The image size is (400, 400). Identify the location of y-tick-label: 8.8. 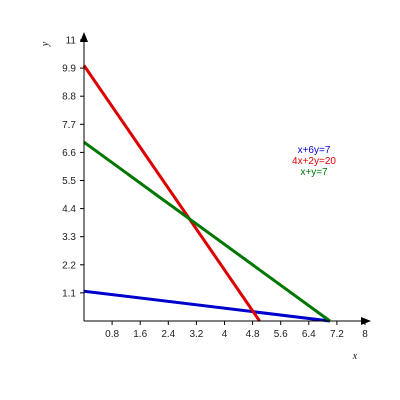
(69, 97).